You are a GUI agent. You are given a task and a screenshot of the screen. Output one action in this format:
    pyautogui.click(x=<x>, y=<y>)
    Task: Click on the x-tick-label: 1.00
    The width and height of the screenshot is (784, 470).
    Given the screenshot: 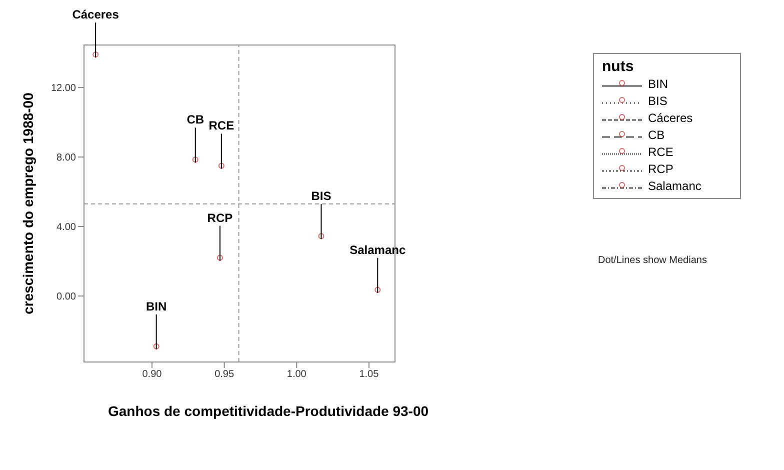 What is the action you would take?
    pyautogui.click(x=296, y=374)
    